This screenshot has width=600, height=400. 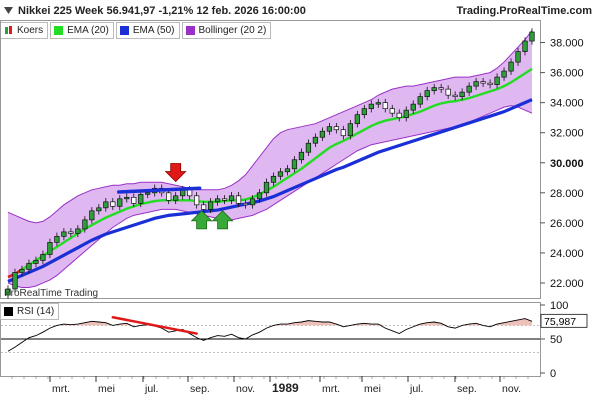 What do you see at coordinates (8, 30) in the screenshot?
I see `candle-icon` at bounding box center [8, 30].